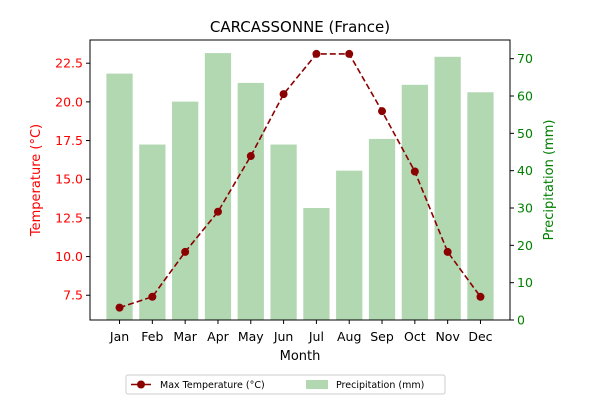 The height and width of the screenshot is (400, 600). I want to click on precipitation-bar-jan, so click(119, 196).